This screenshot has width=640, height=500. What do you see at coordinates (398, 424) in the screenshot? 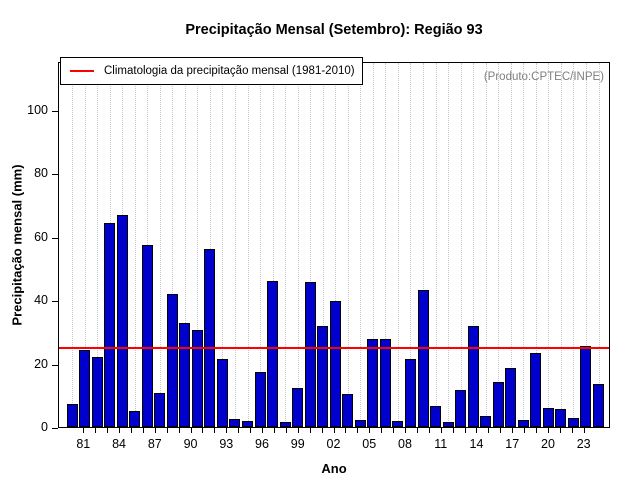
I see `bar-2007` at bounding box center [398, 424].